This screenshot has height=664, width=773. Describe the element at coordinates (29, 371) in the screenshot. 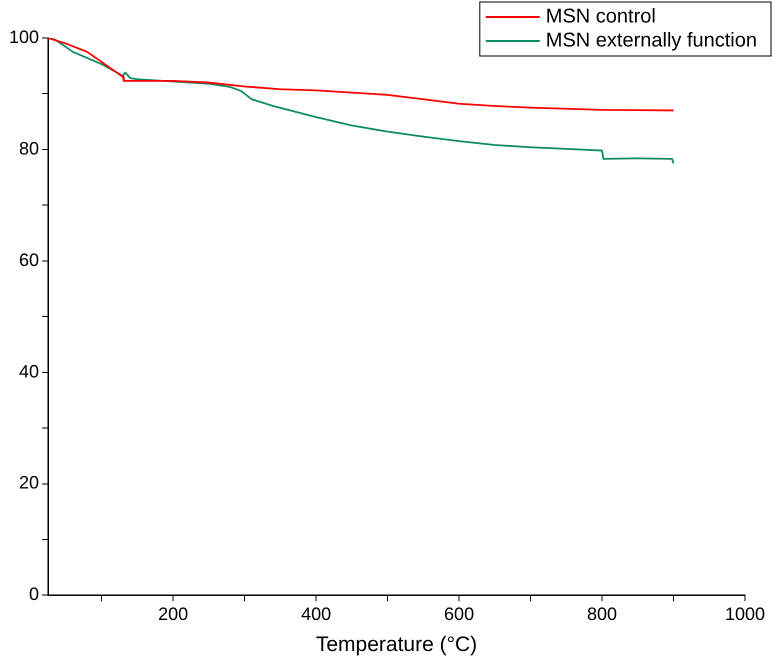

I see `y-tick-label: 40` at that location.